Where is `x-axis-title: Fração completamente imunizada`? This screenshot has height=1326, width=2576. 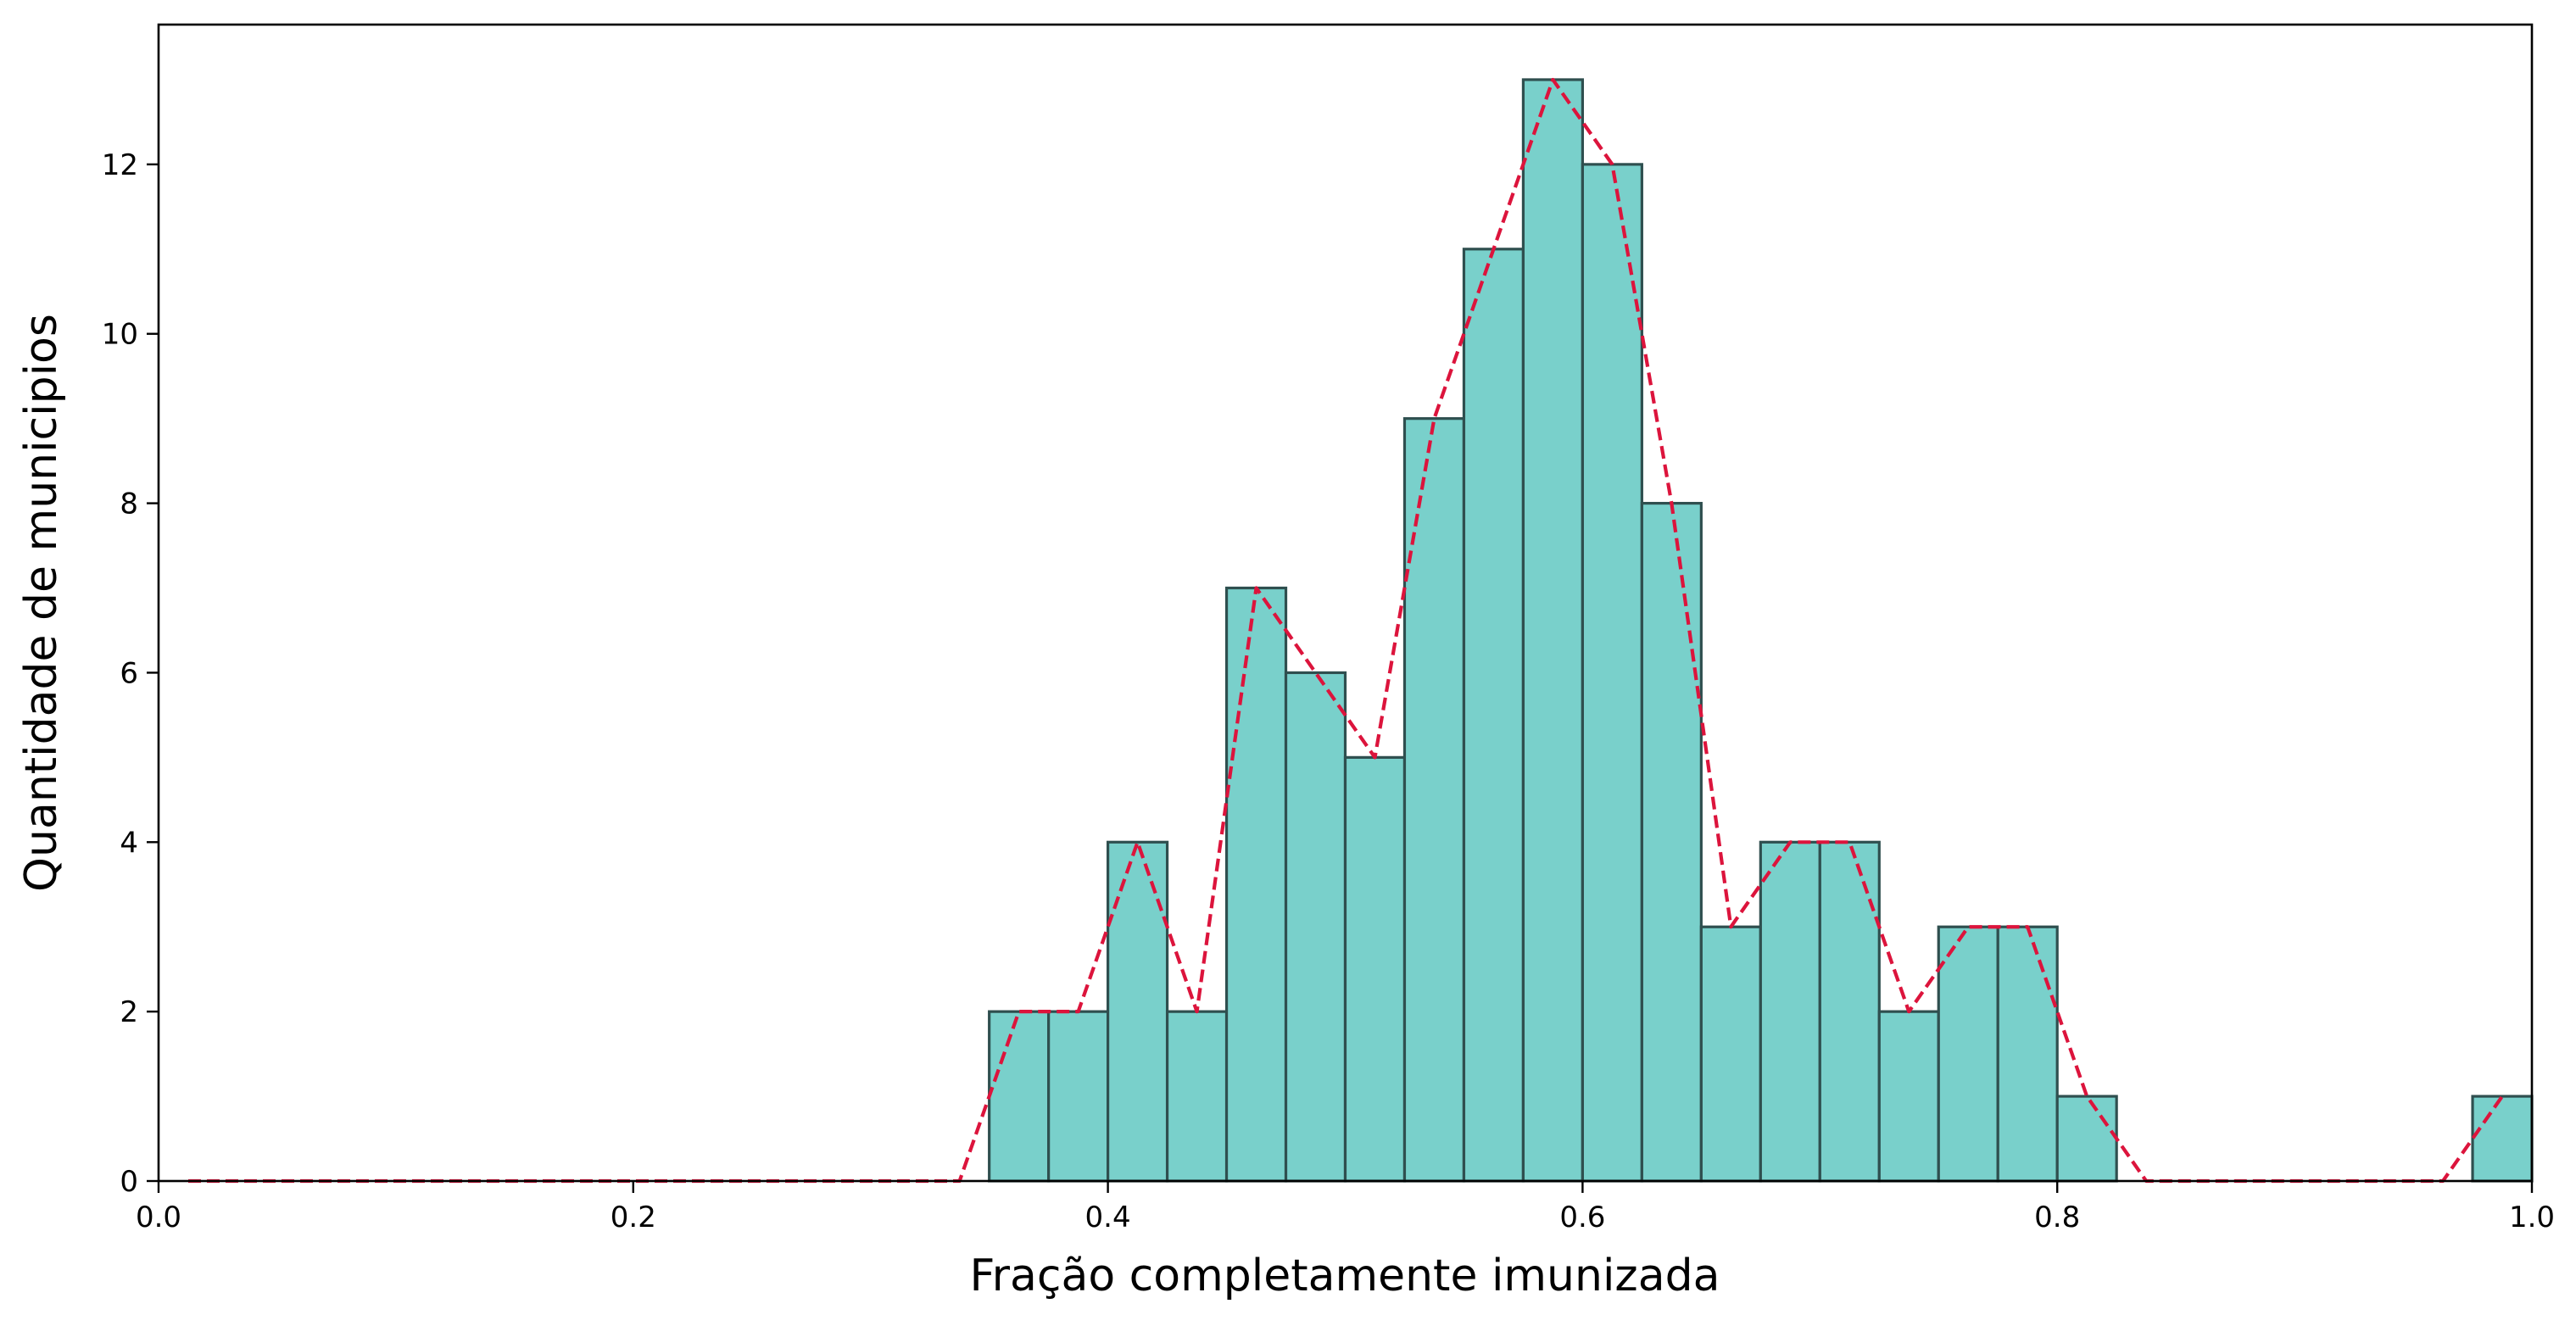
x-axis-title: Fração completamente imunizada is located at coordinates (1345, 1276).